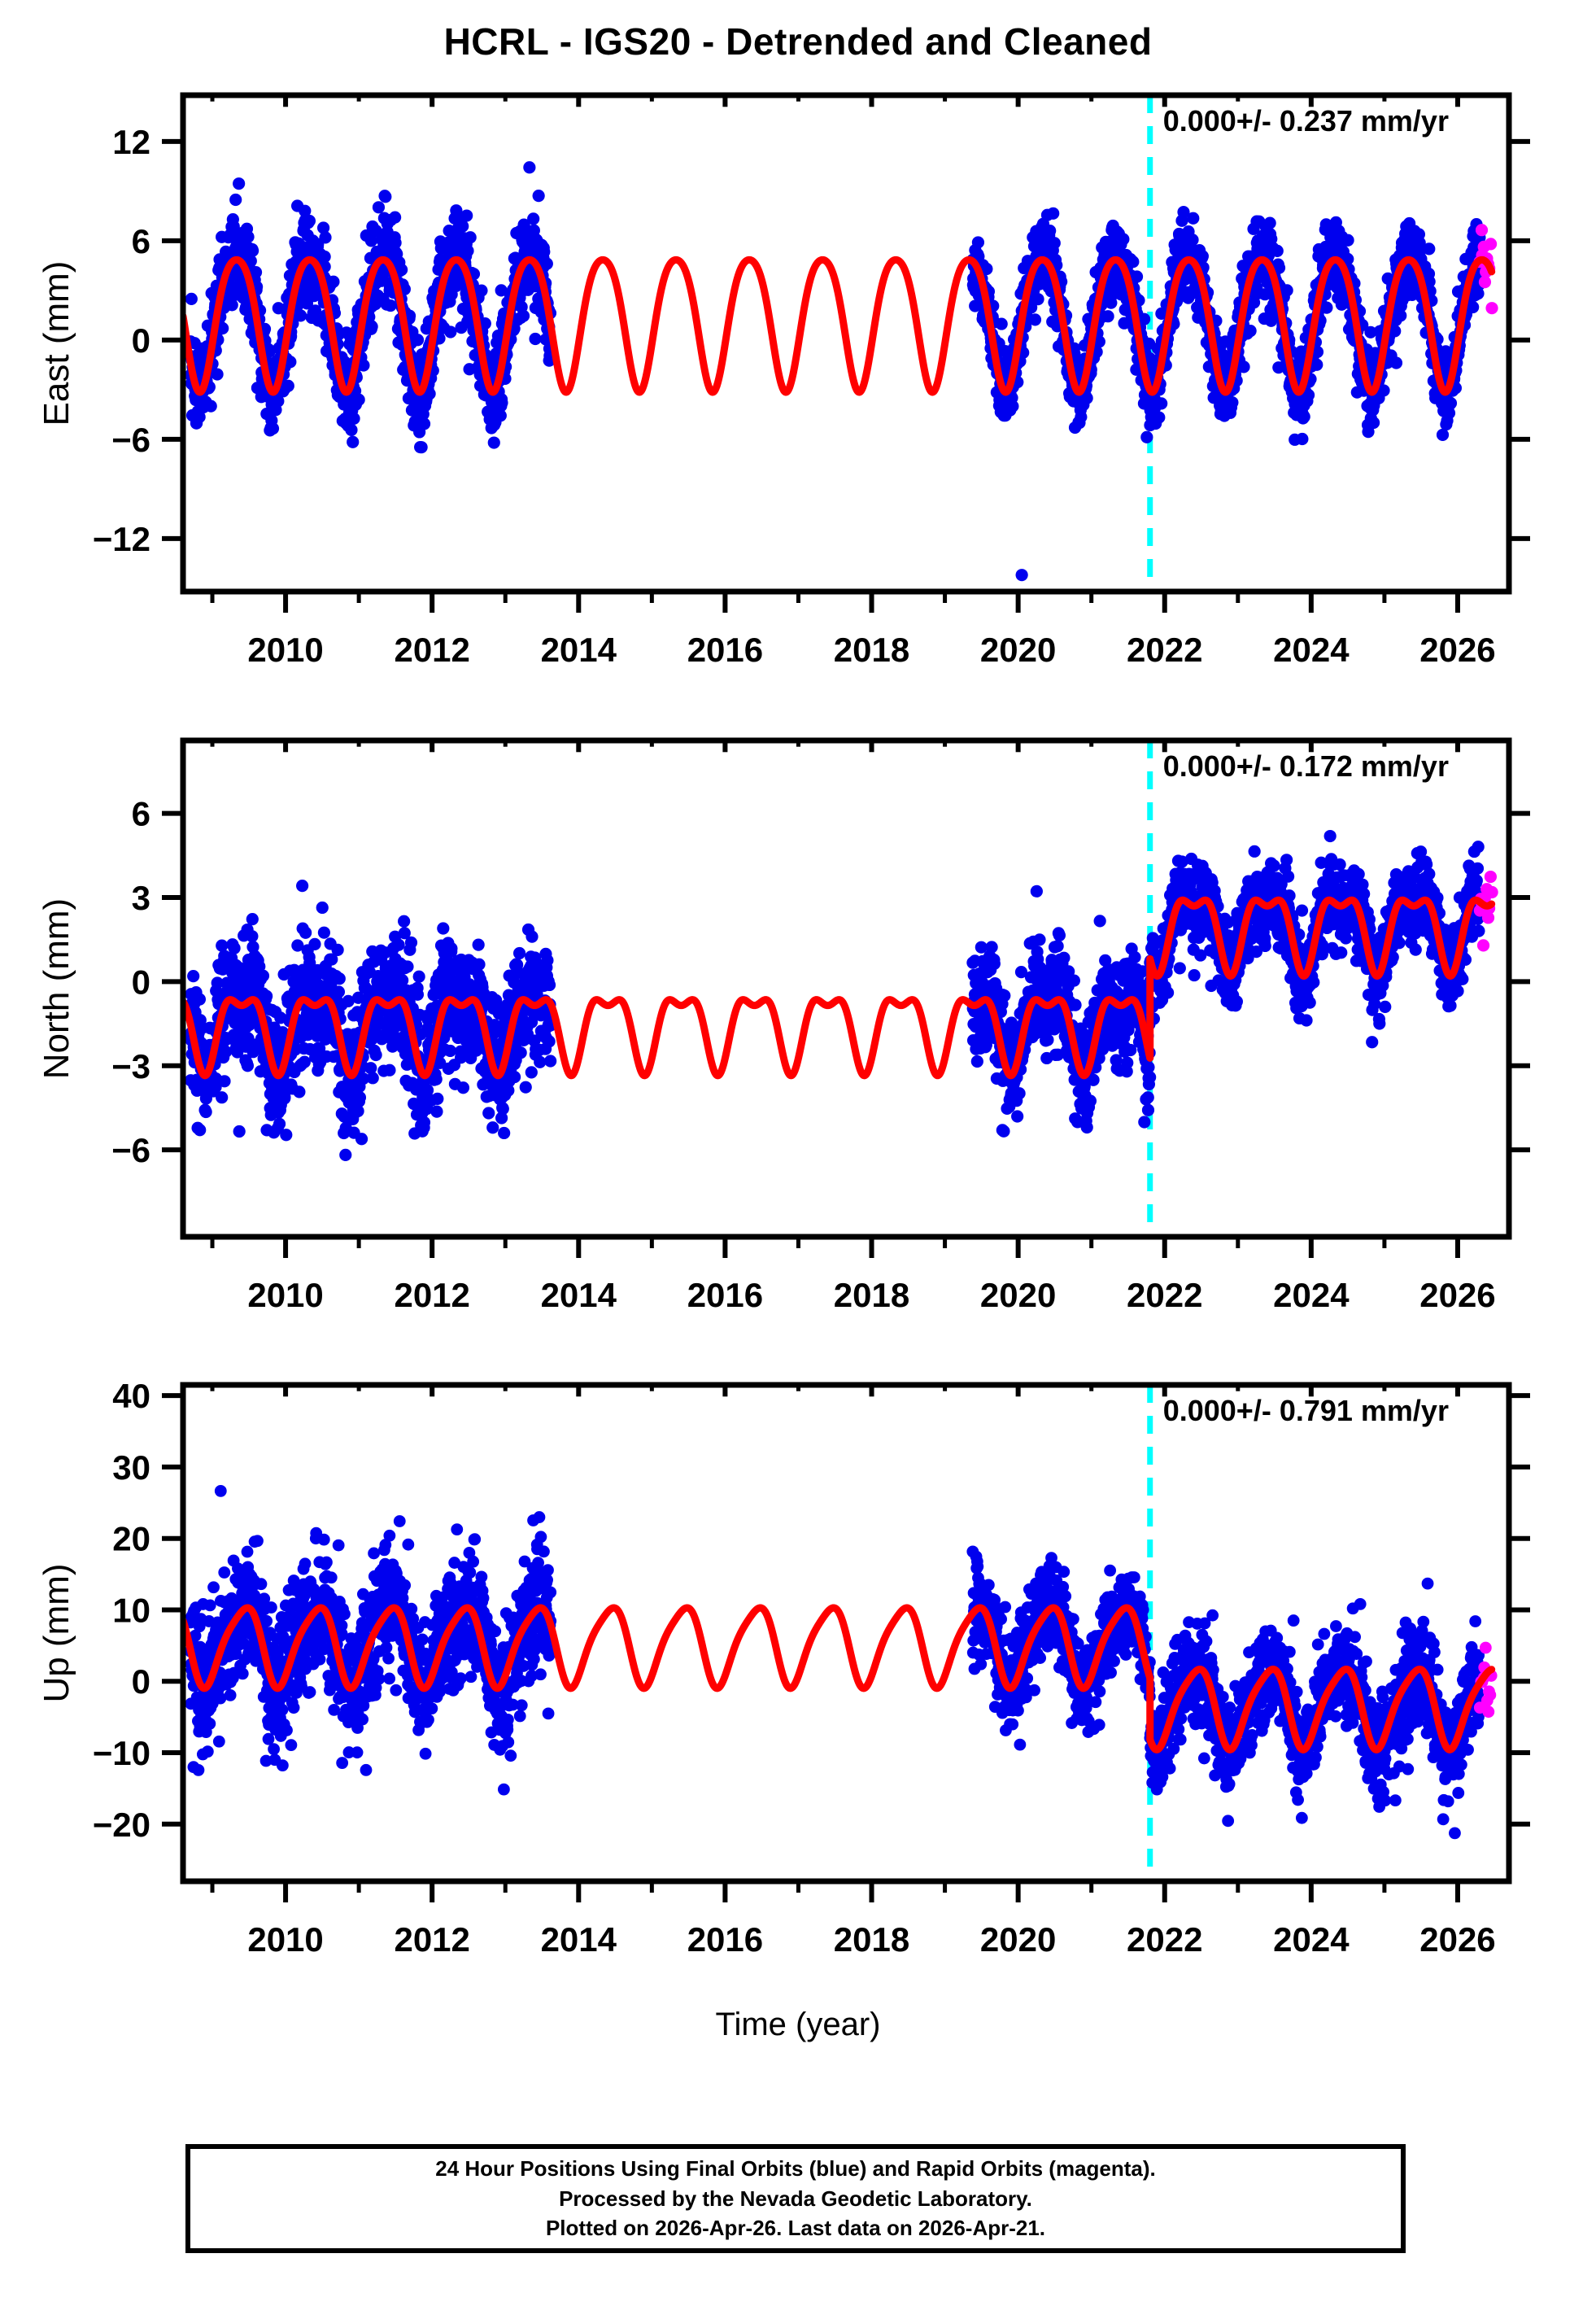  I want to click on x-axis-tick-labels: 2010 2012 2014 2016 2018 2020 2022 2024 2026, so click(871, 650).